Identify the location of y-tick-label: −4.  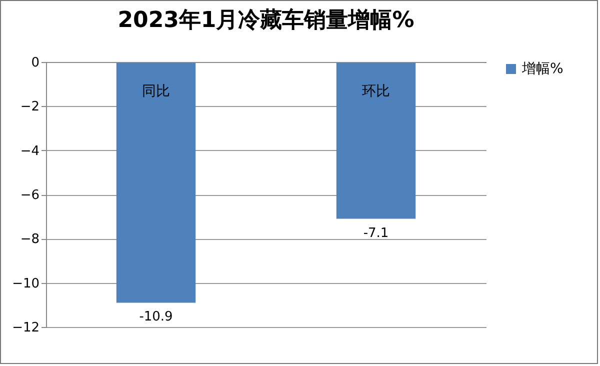
(30, 151).